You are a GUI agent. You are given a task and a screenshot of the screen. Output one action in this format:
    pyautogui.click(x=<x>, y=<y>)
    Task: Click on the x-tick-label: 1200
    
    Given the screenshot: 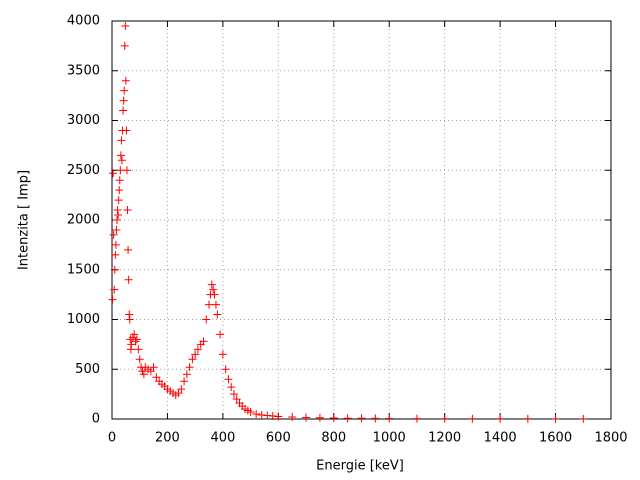 What is the action you would take?
    pyautogui.click(x=444, y=438)
    